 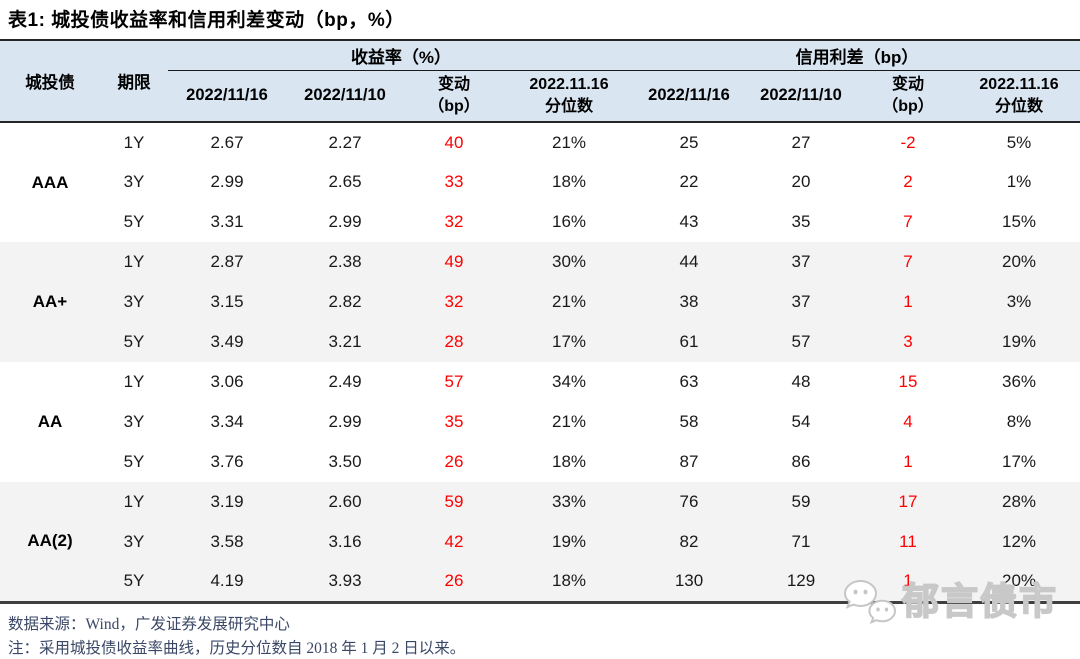 I want to click on yield-1116-cell: 4.19, so click(x=227, y=582).